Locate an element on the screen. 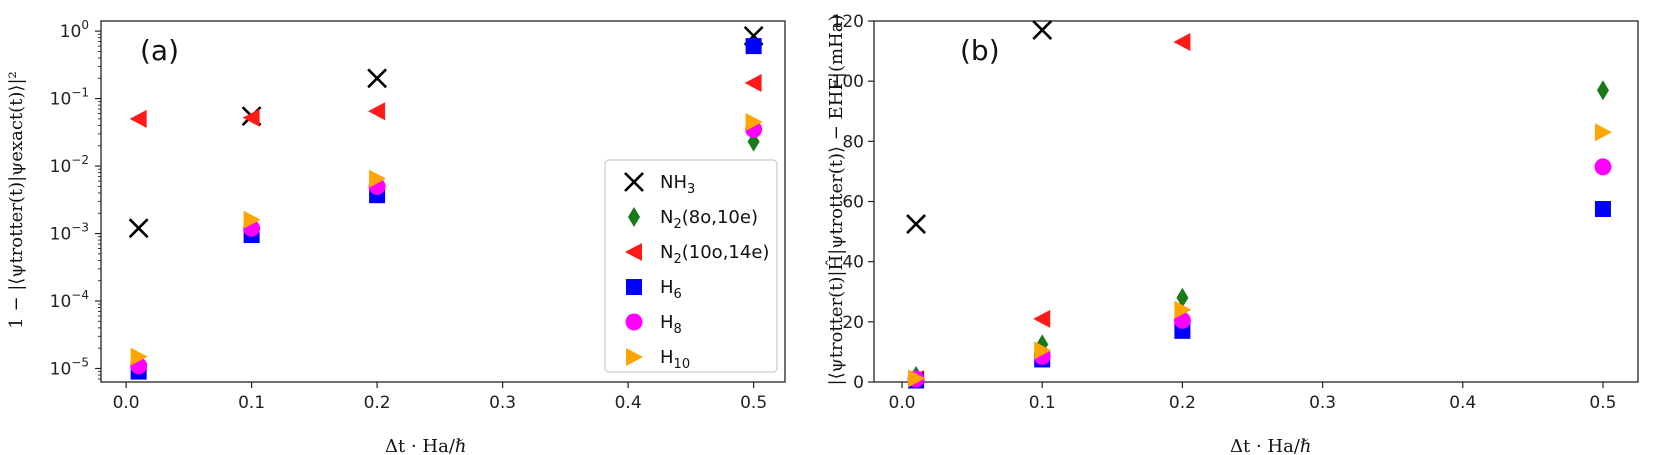 This screenshot has height=455, width=1661. panel-b-y-tick-label: 60 is located at coordinates (853, 203).